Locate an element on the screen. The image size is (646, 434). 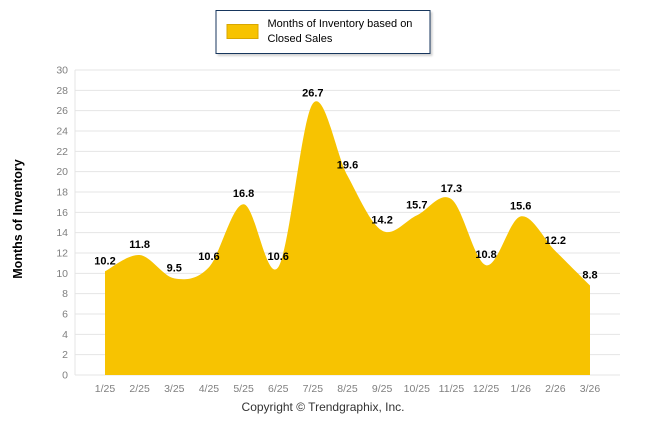
x-tick-label: 3/26 is located at coordinates (590, 389).